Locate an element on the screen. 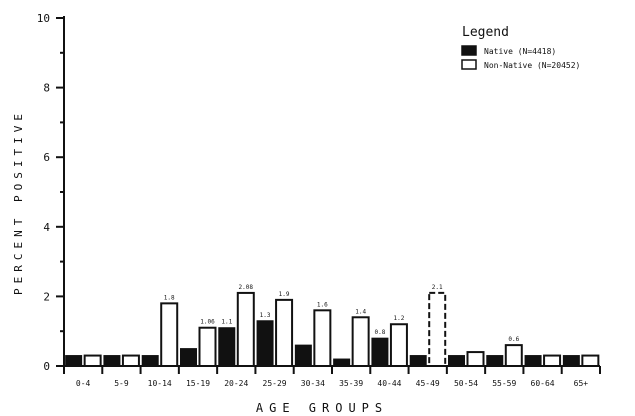  x-tick-label: 45-49 is located at coordinates (428, 383).